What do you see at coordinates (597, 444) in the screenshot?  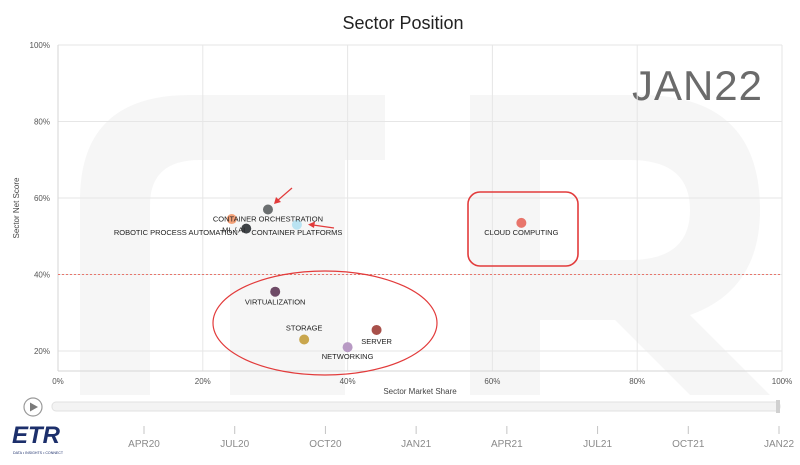 I see `timeline-label: JUL21` at bounding box center [597, 444].